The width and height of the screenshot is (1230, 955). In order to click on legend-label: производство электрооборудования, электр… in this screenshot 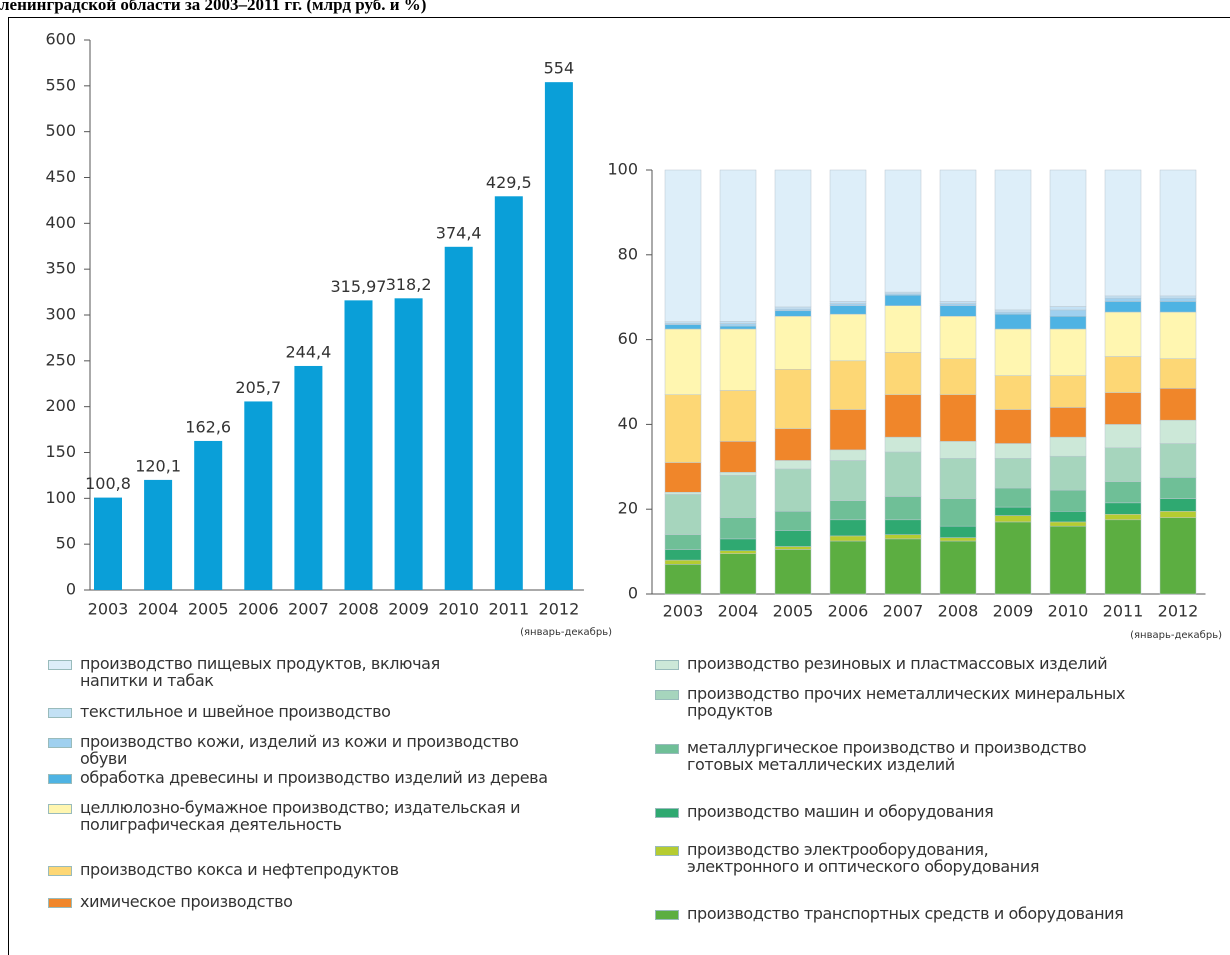, I will do `click(863, 858)`.